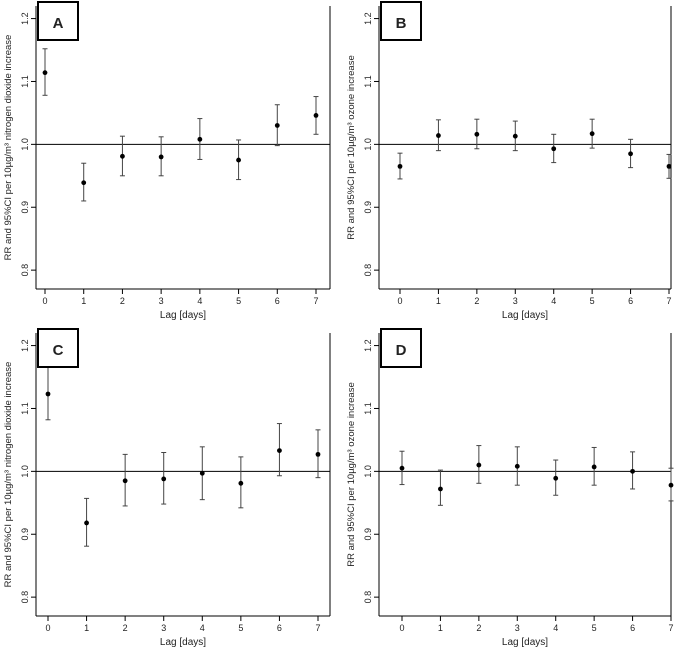 This screenshot has height=659, width=685. I want to click on y-axis-title: RR and 95%CI per 10µg/m³ ozone increase, so click(351, 147).